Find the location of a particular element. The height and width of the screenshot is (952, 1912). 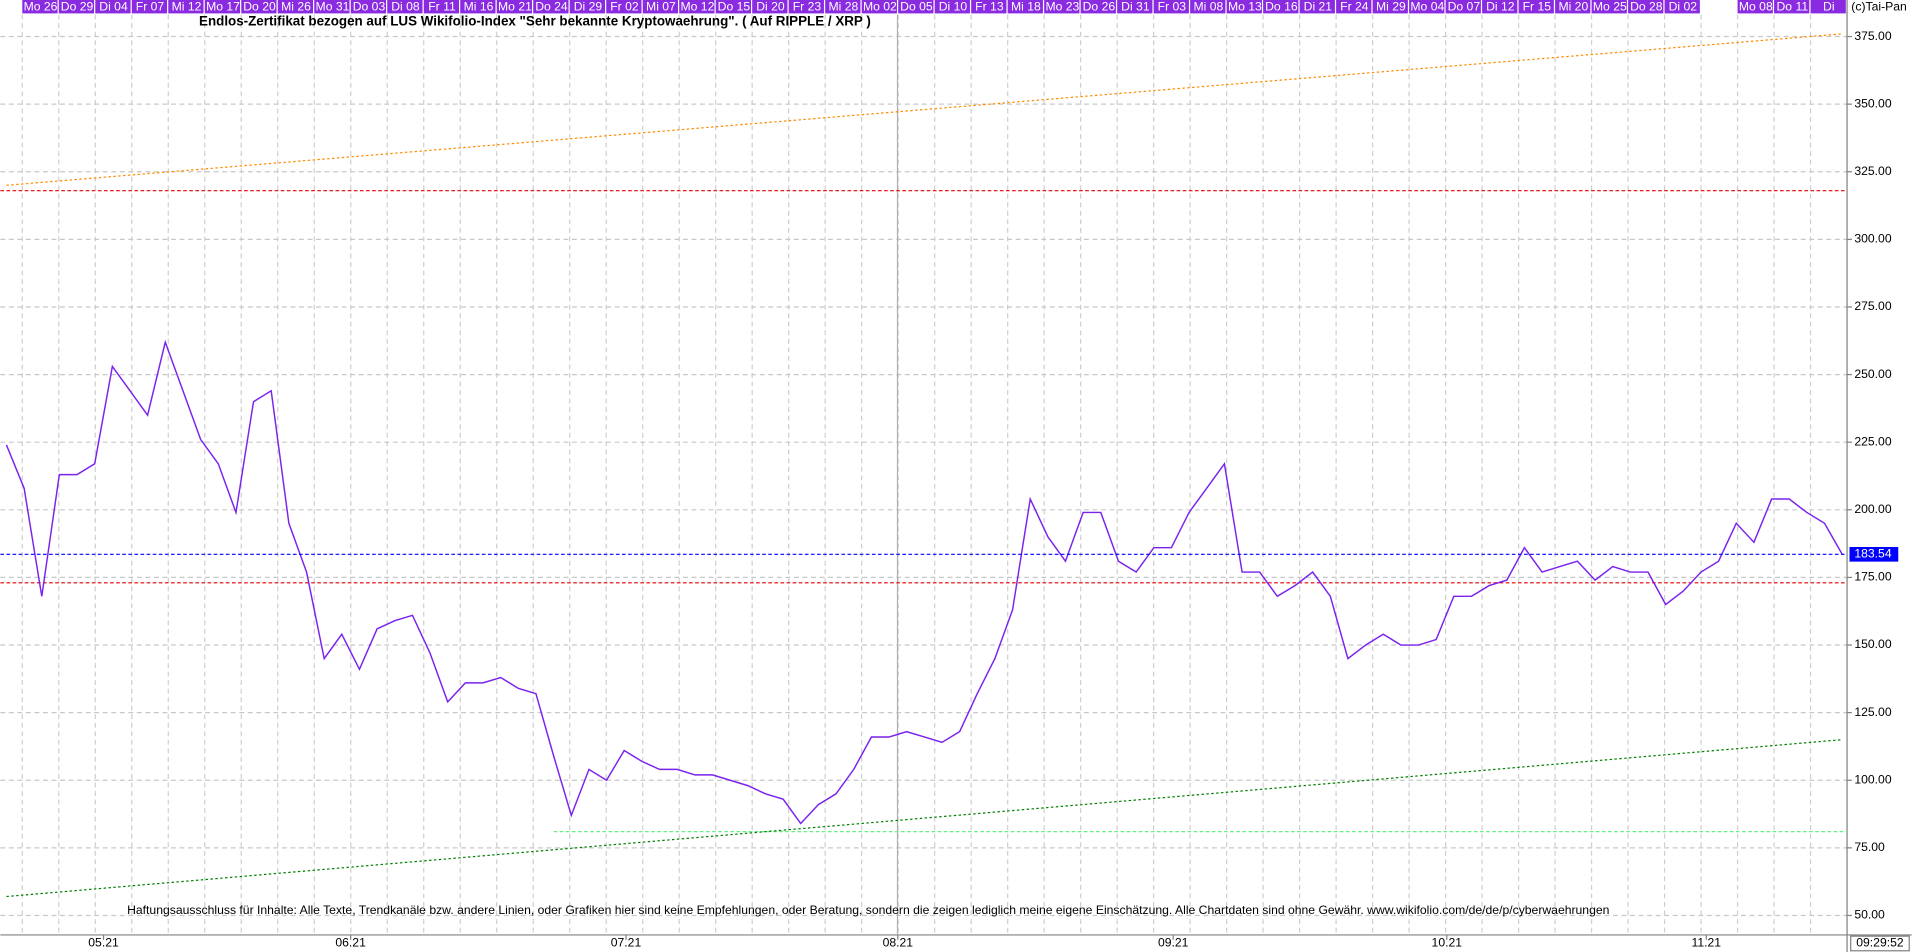

time: 09:29:52 is located at coordinates (1880, 943).